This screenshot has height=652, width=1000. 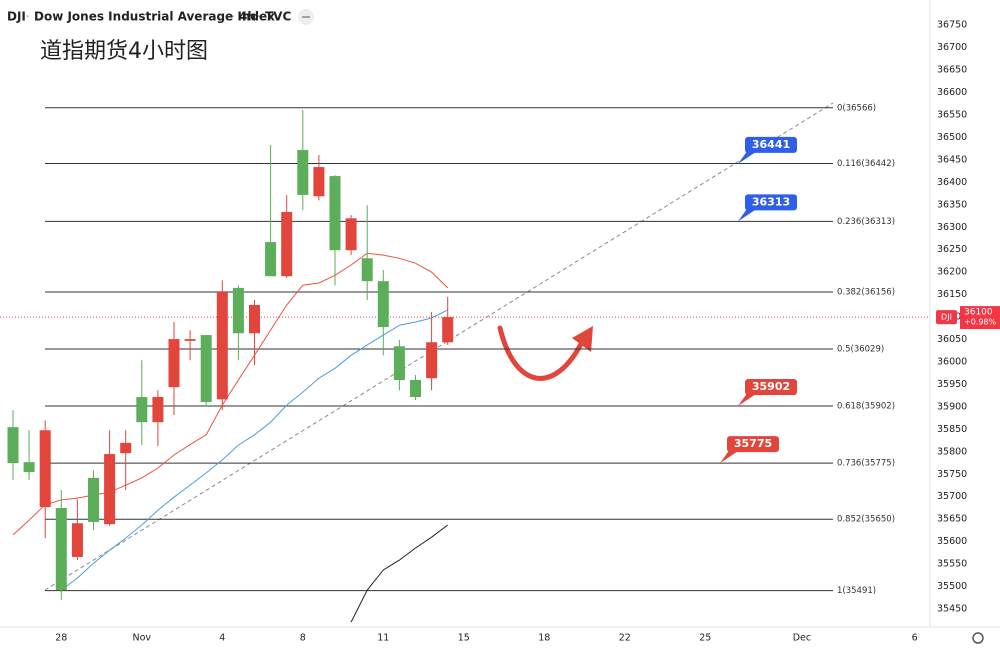 I want to click on fib-label: 0.5(36029), so click(x=860, y=349).